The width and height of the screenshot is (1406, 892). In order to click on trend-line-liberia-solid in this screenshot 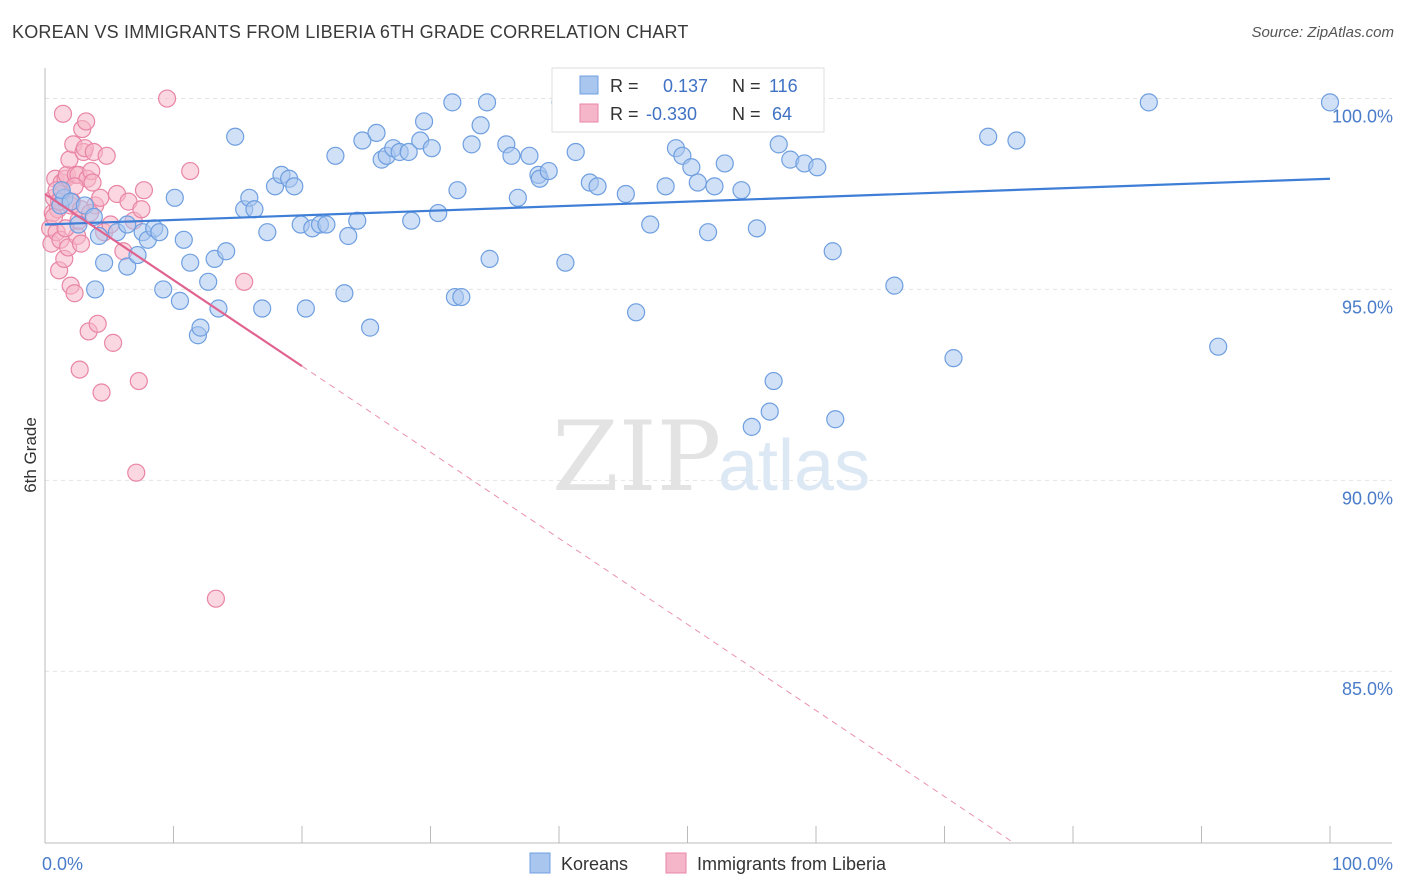, I will do `click(173, 280)`.